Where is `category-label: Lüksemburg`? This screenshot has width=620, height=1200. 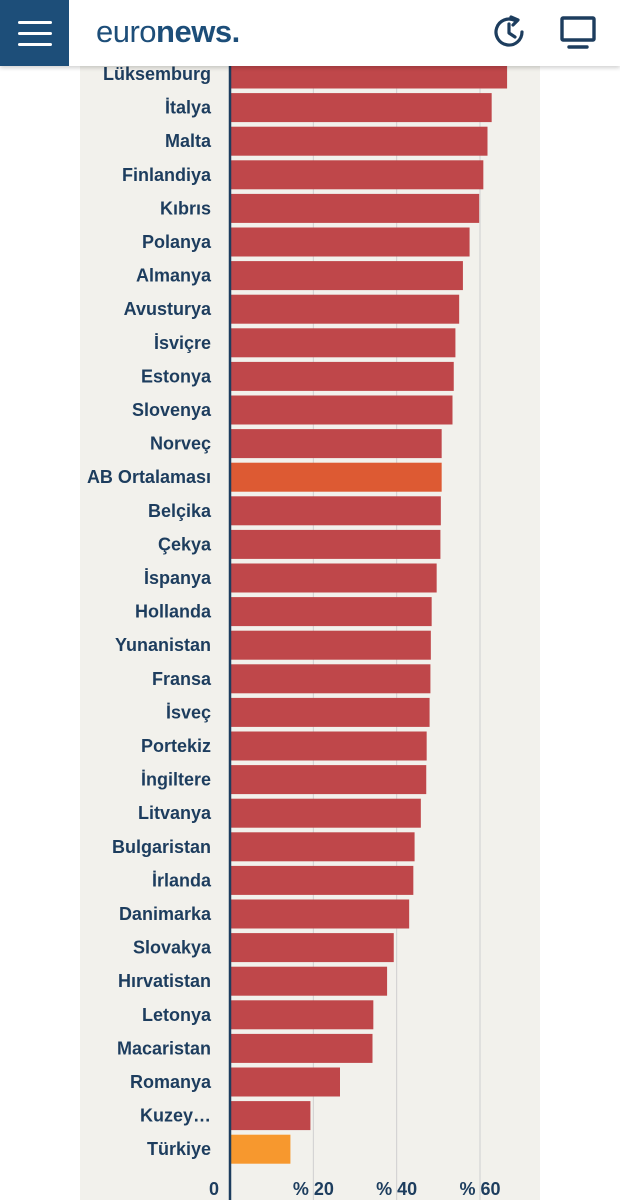
category-label: Lüksemburg is located at coordinates (157, 74).